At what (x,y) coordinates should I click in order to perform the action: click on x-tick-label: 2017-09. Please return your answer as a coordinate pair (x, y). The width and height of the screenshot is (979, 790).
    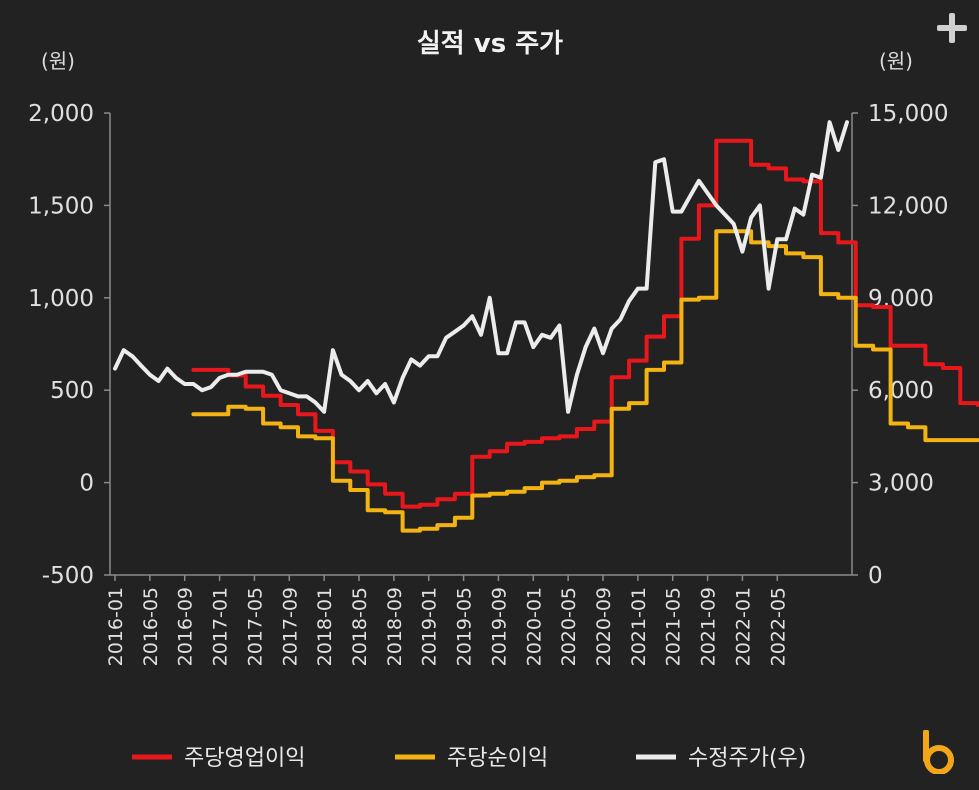
    Looking at the image, I should click on (290, 626).